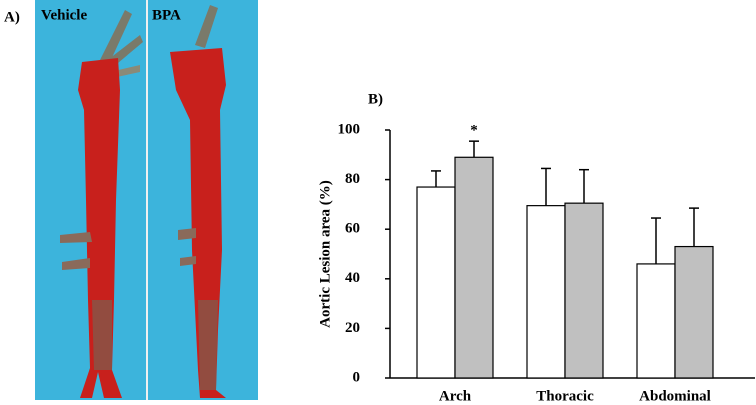 This screenshot has height=405, width=756. Describe the element at coordinates (565, 396) in the screenshot. I see `x-tick-label: Thoracic` at that location.